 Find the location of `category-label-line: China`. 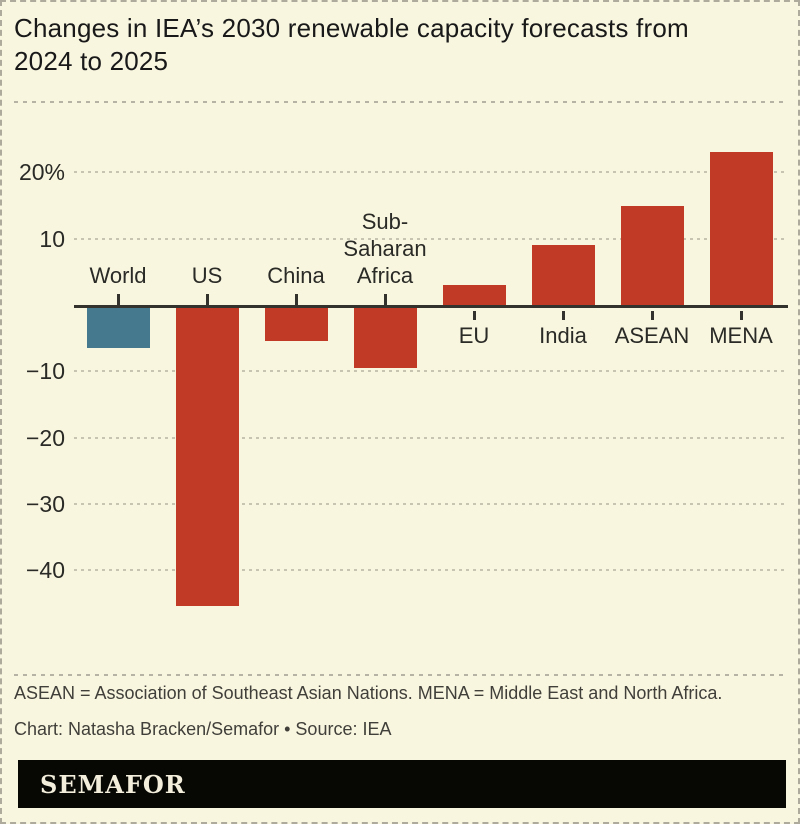

category-label-line: China is located at coordinates (296, 275).